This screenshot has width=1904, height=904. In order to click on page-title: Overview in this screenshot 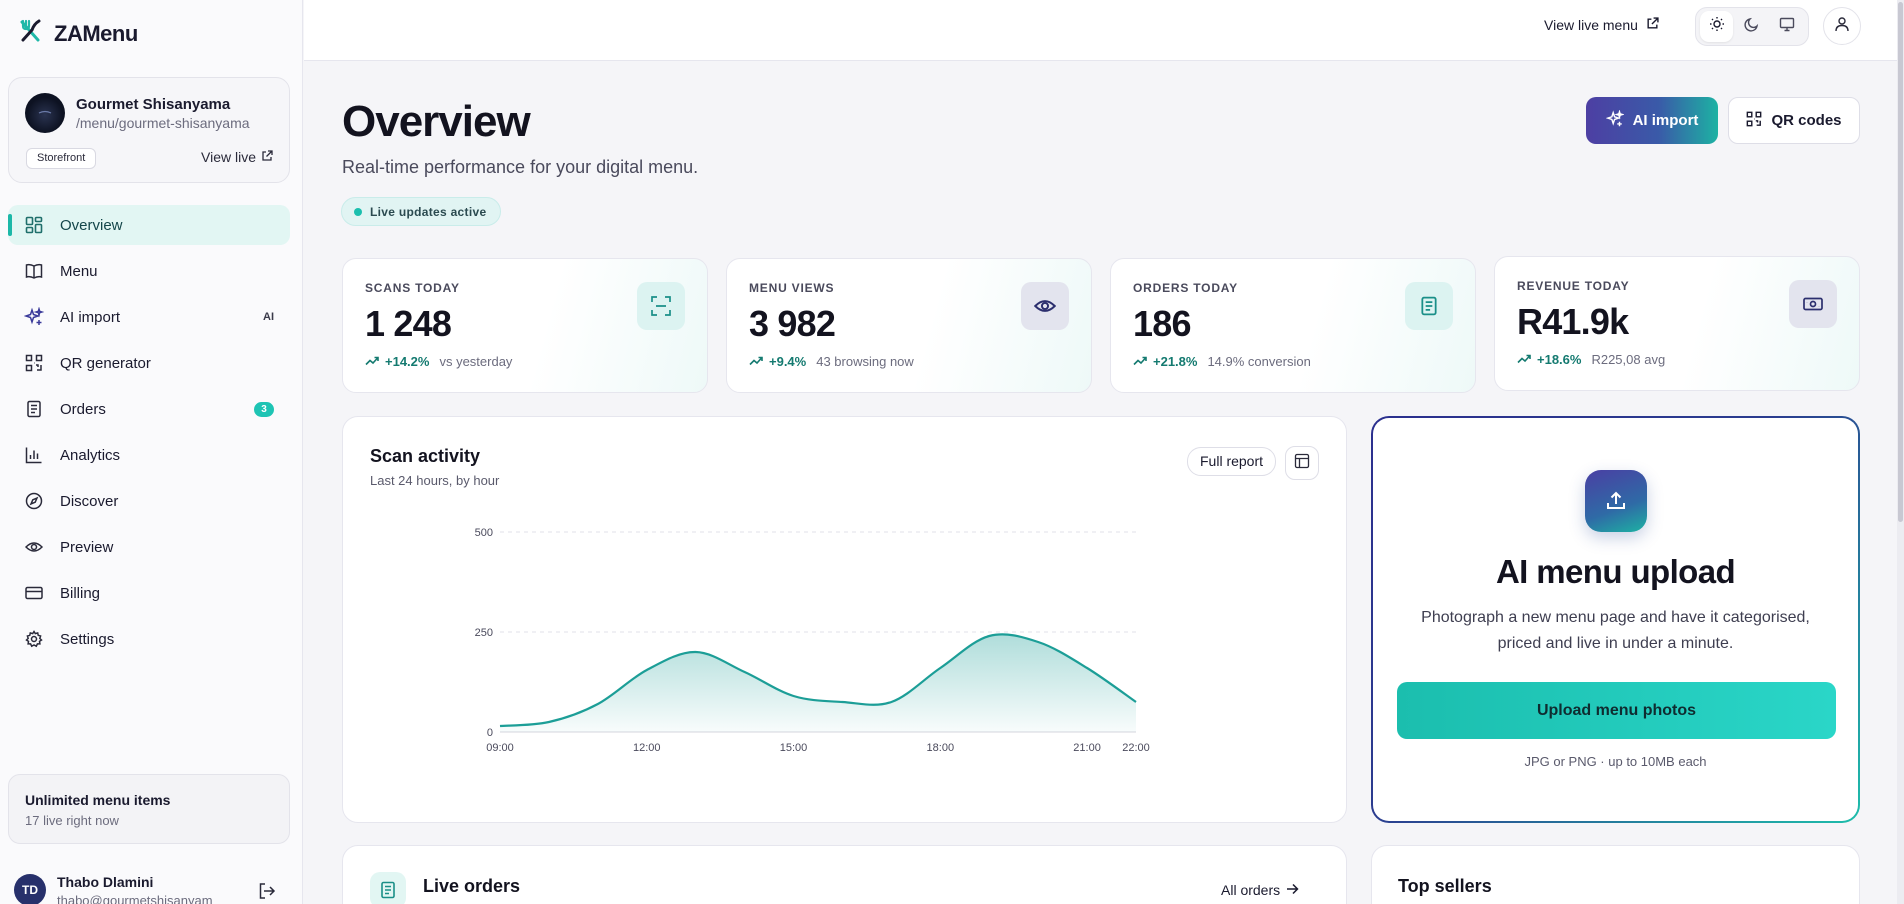, I will do `click(436, 121)`.